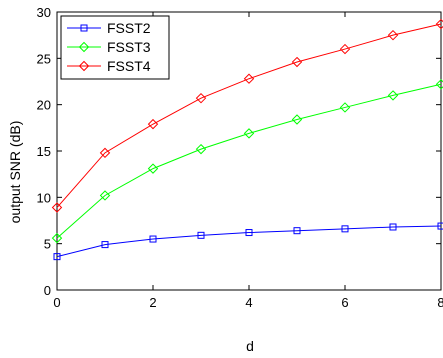  Describe the element at coordinates (56, 302) in the screenshot. I see `x-tick-label: 0` at that location.